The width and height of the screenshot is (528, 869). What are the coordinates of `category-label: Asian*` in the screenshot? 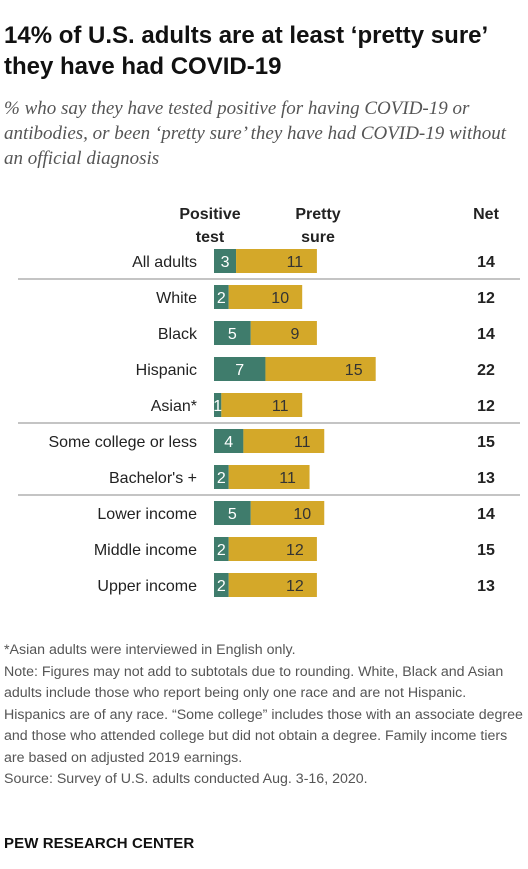 It's located at (174, 406).